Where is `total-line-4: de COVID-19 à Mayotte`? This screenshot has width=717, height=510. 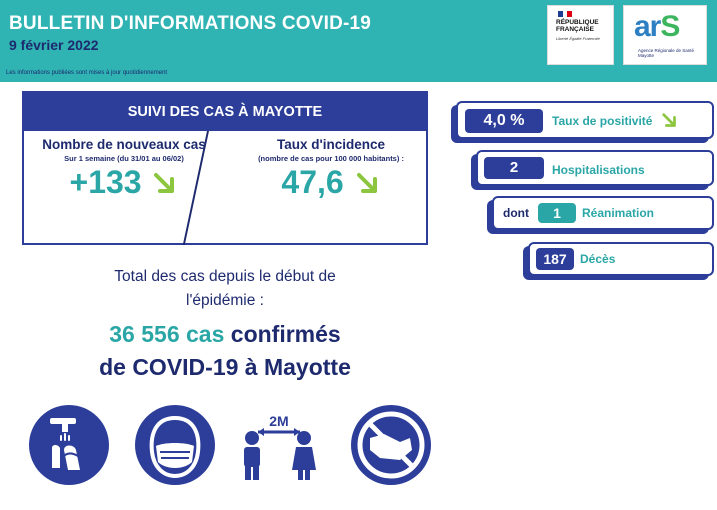 total-line-4: de COVID-19 à Mayotte is located at coordinates (225, 367).